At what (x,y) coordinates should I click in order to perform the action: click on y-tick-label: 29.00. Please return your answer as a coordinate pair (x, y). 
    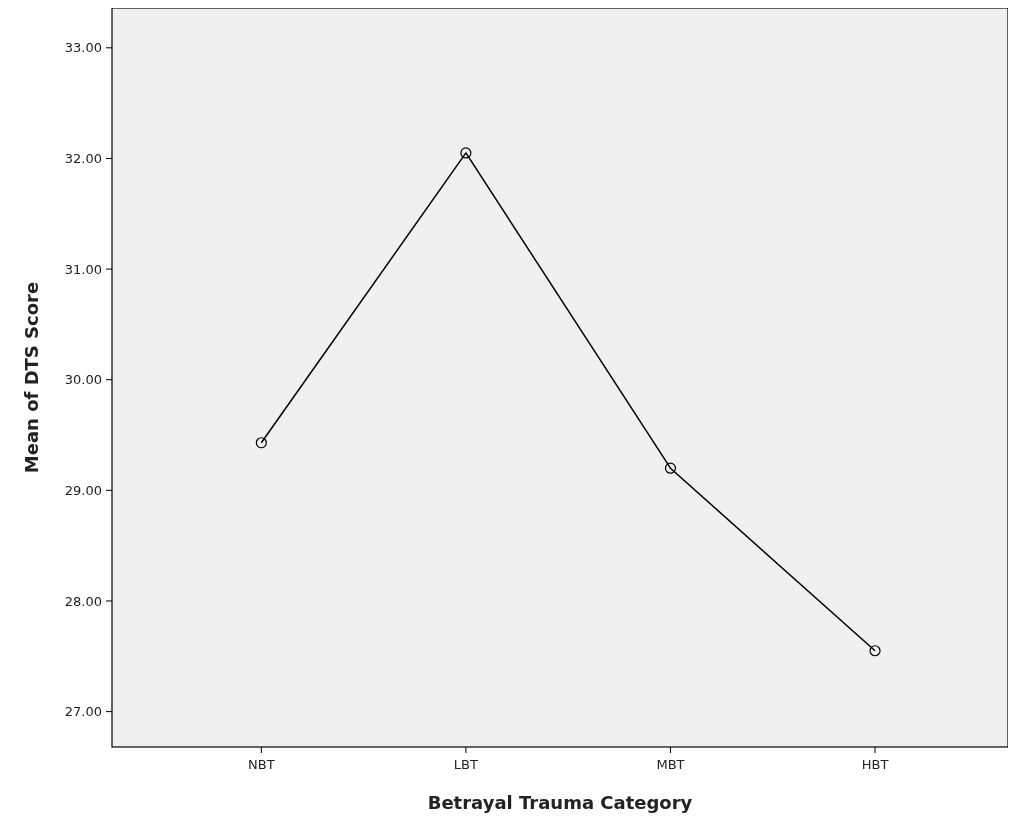
    Looking at the image, I should click on (83, 490).